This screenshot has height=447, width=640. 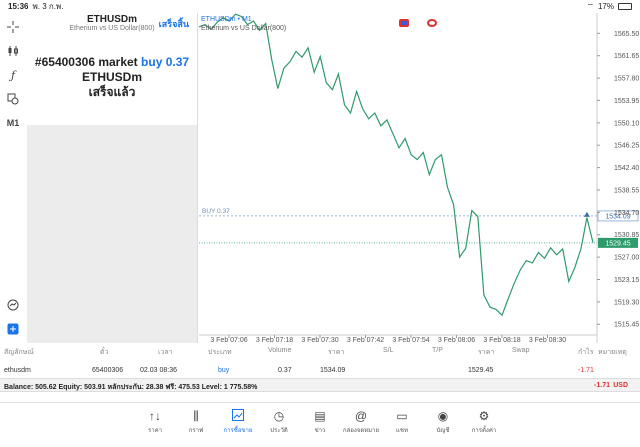 What do you see at coordinates (361, 416) in the screenshot?
I see `mail-icon: @` at bounding box center [361, 416].